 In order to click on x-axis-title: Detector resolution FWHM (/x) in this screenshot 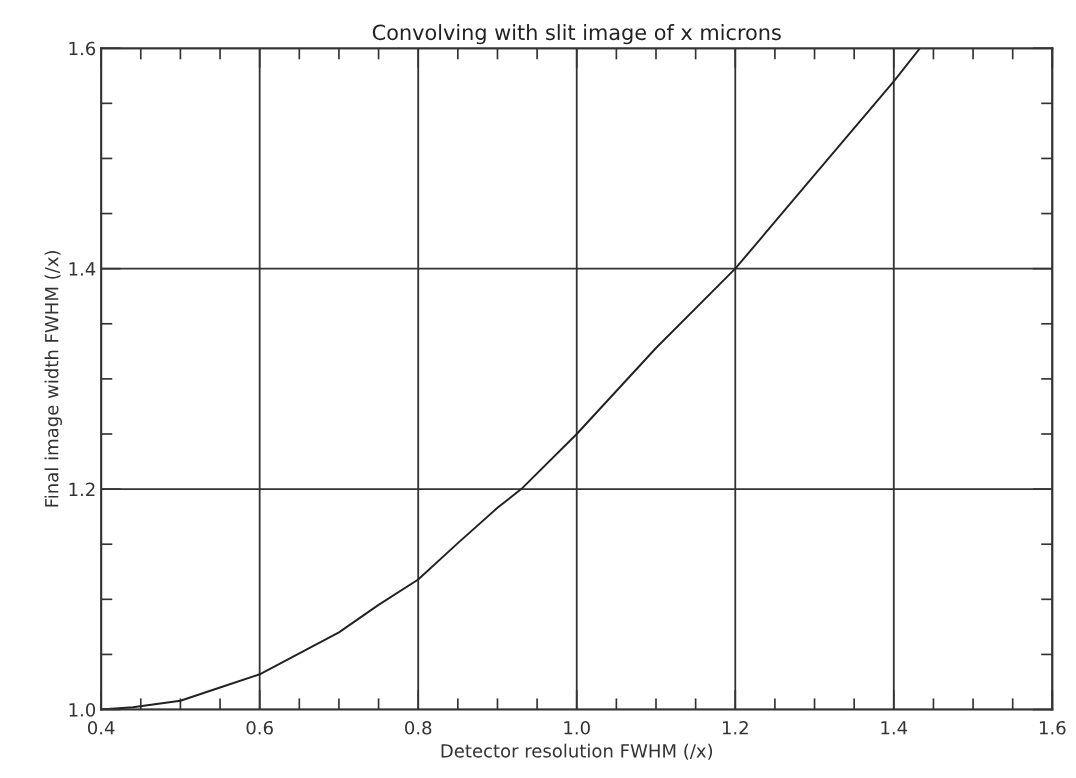, I will do `click(577, 751)`.